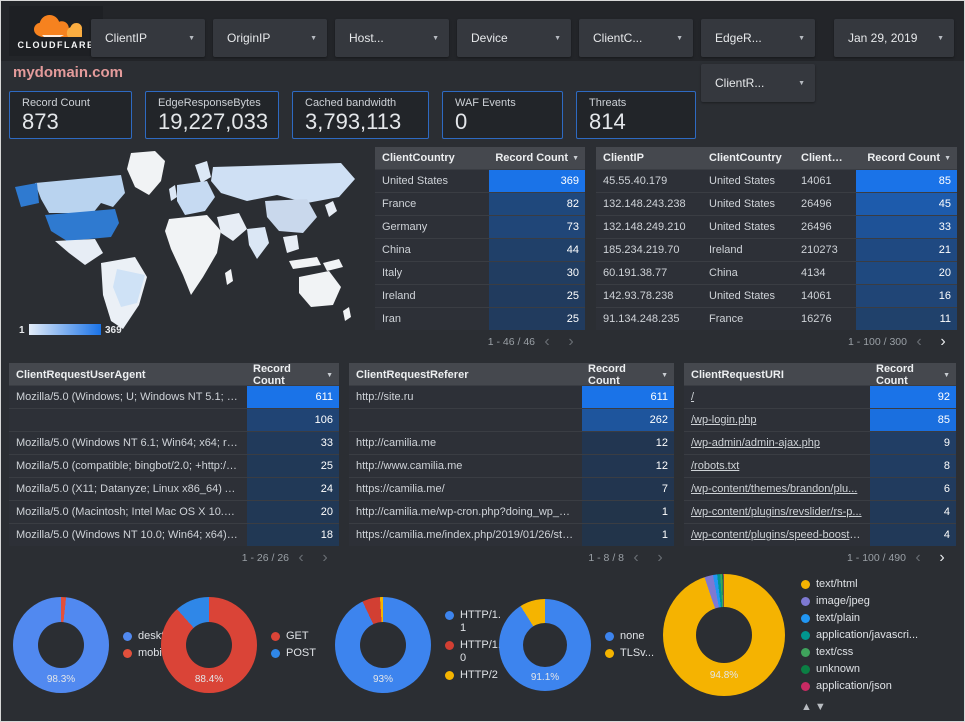 The image size is (965, 722). I want to click on table-row: http://camilia.me 12, so click(511, 442).